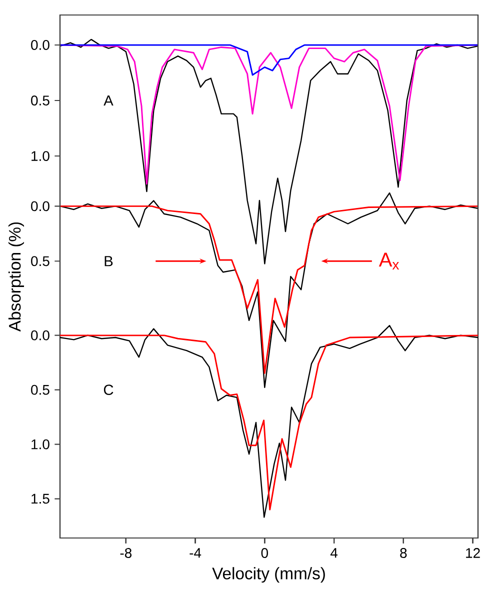  What do you see at coordinates (268, 575) in the screenshot?
I see `x-axis-title: Velocity (mm/s)` at bounding box center [268, 575].